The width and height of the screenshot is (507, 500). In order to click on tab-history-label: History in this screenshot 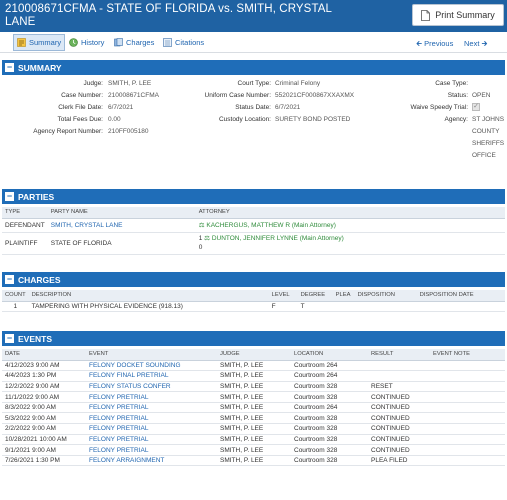, I will do `click(93, 42)`.